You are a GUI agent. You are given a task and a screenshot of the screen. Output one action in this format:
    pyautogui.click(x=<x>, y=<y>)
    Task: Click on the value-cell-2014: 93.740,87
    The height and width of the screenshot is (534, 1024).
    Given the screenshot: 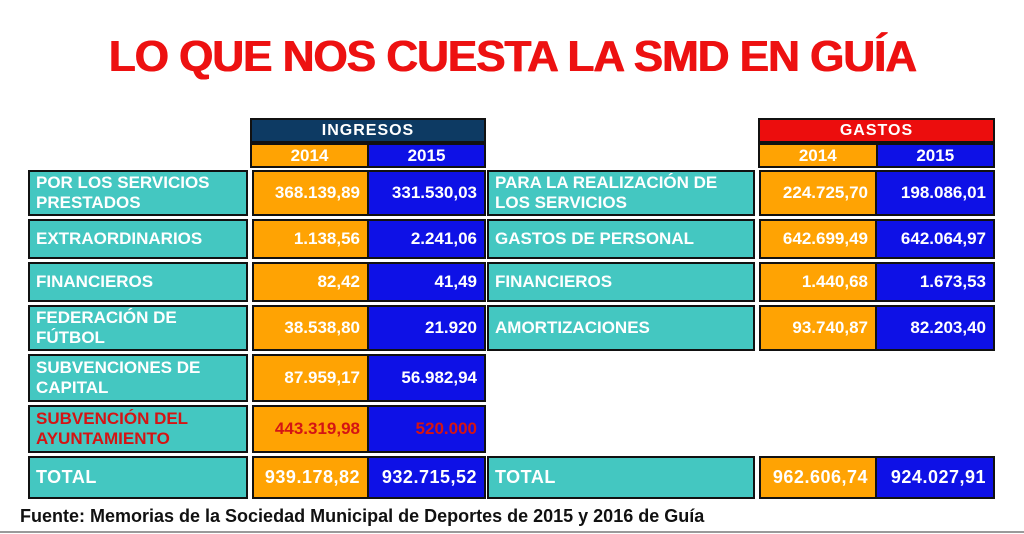 What is the action you would take?
    pyautogui.click(x=818, y=328)
    